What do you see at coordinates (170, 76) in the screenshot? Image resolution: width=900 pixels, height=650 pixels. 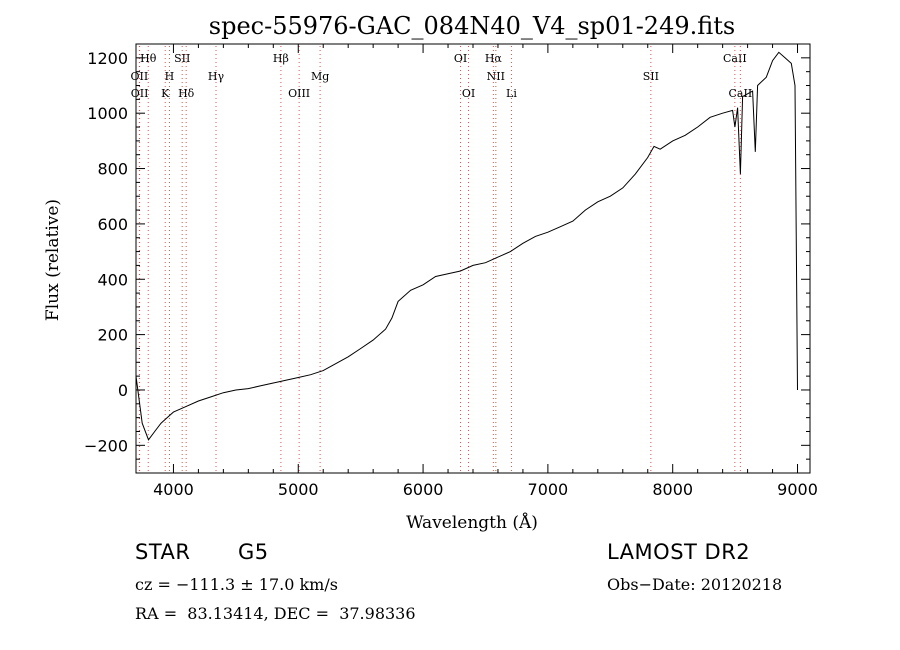 I see `line-marker-label: H` at bounding box center [170, 76].